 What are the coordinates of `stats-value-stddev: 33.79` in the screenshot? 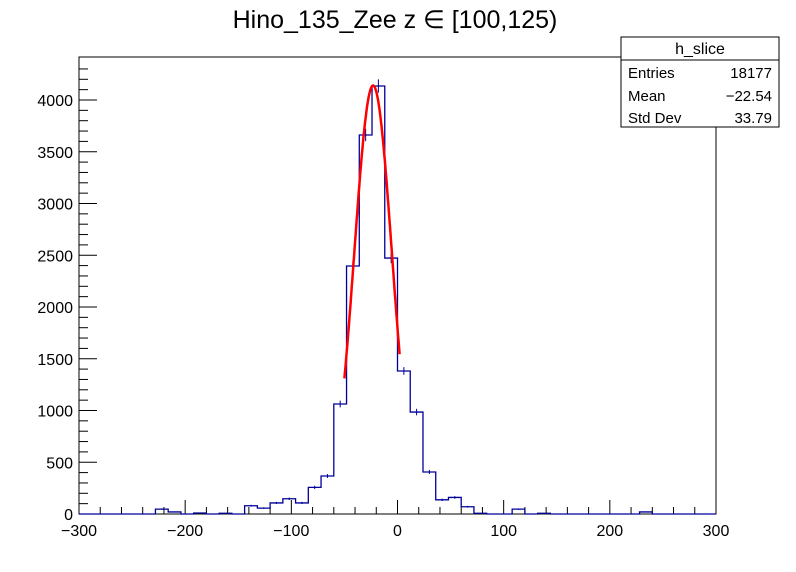 It's located at (753, 118).